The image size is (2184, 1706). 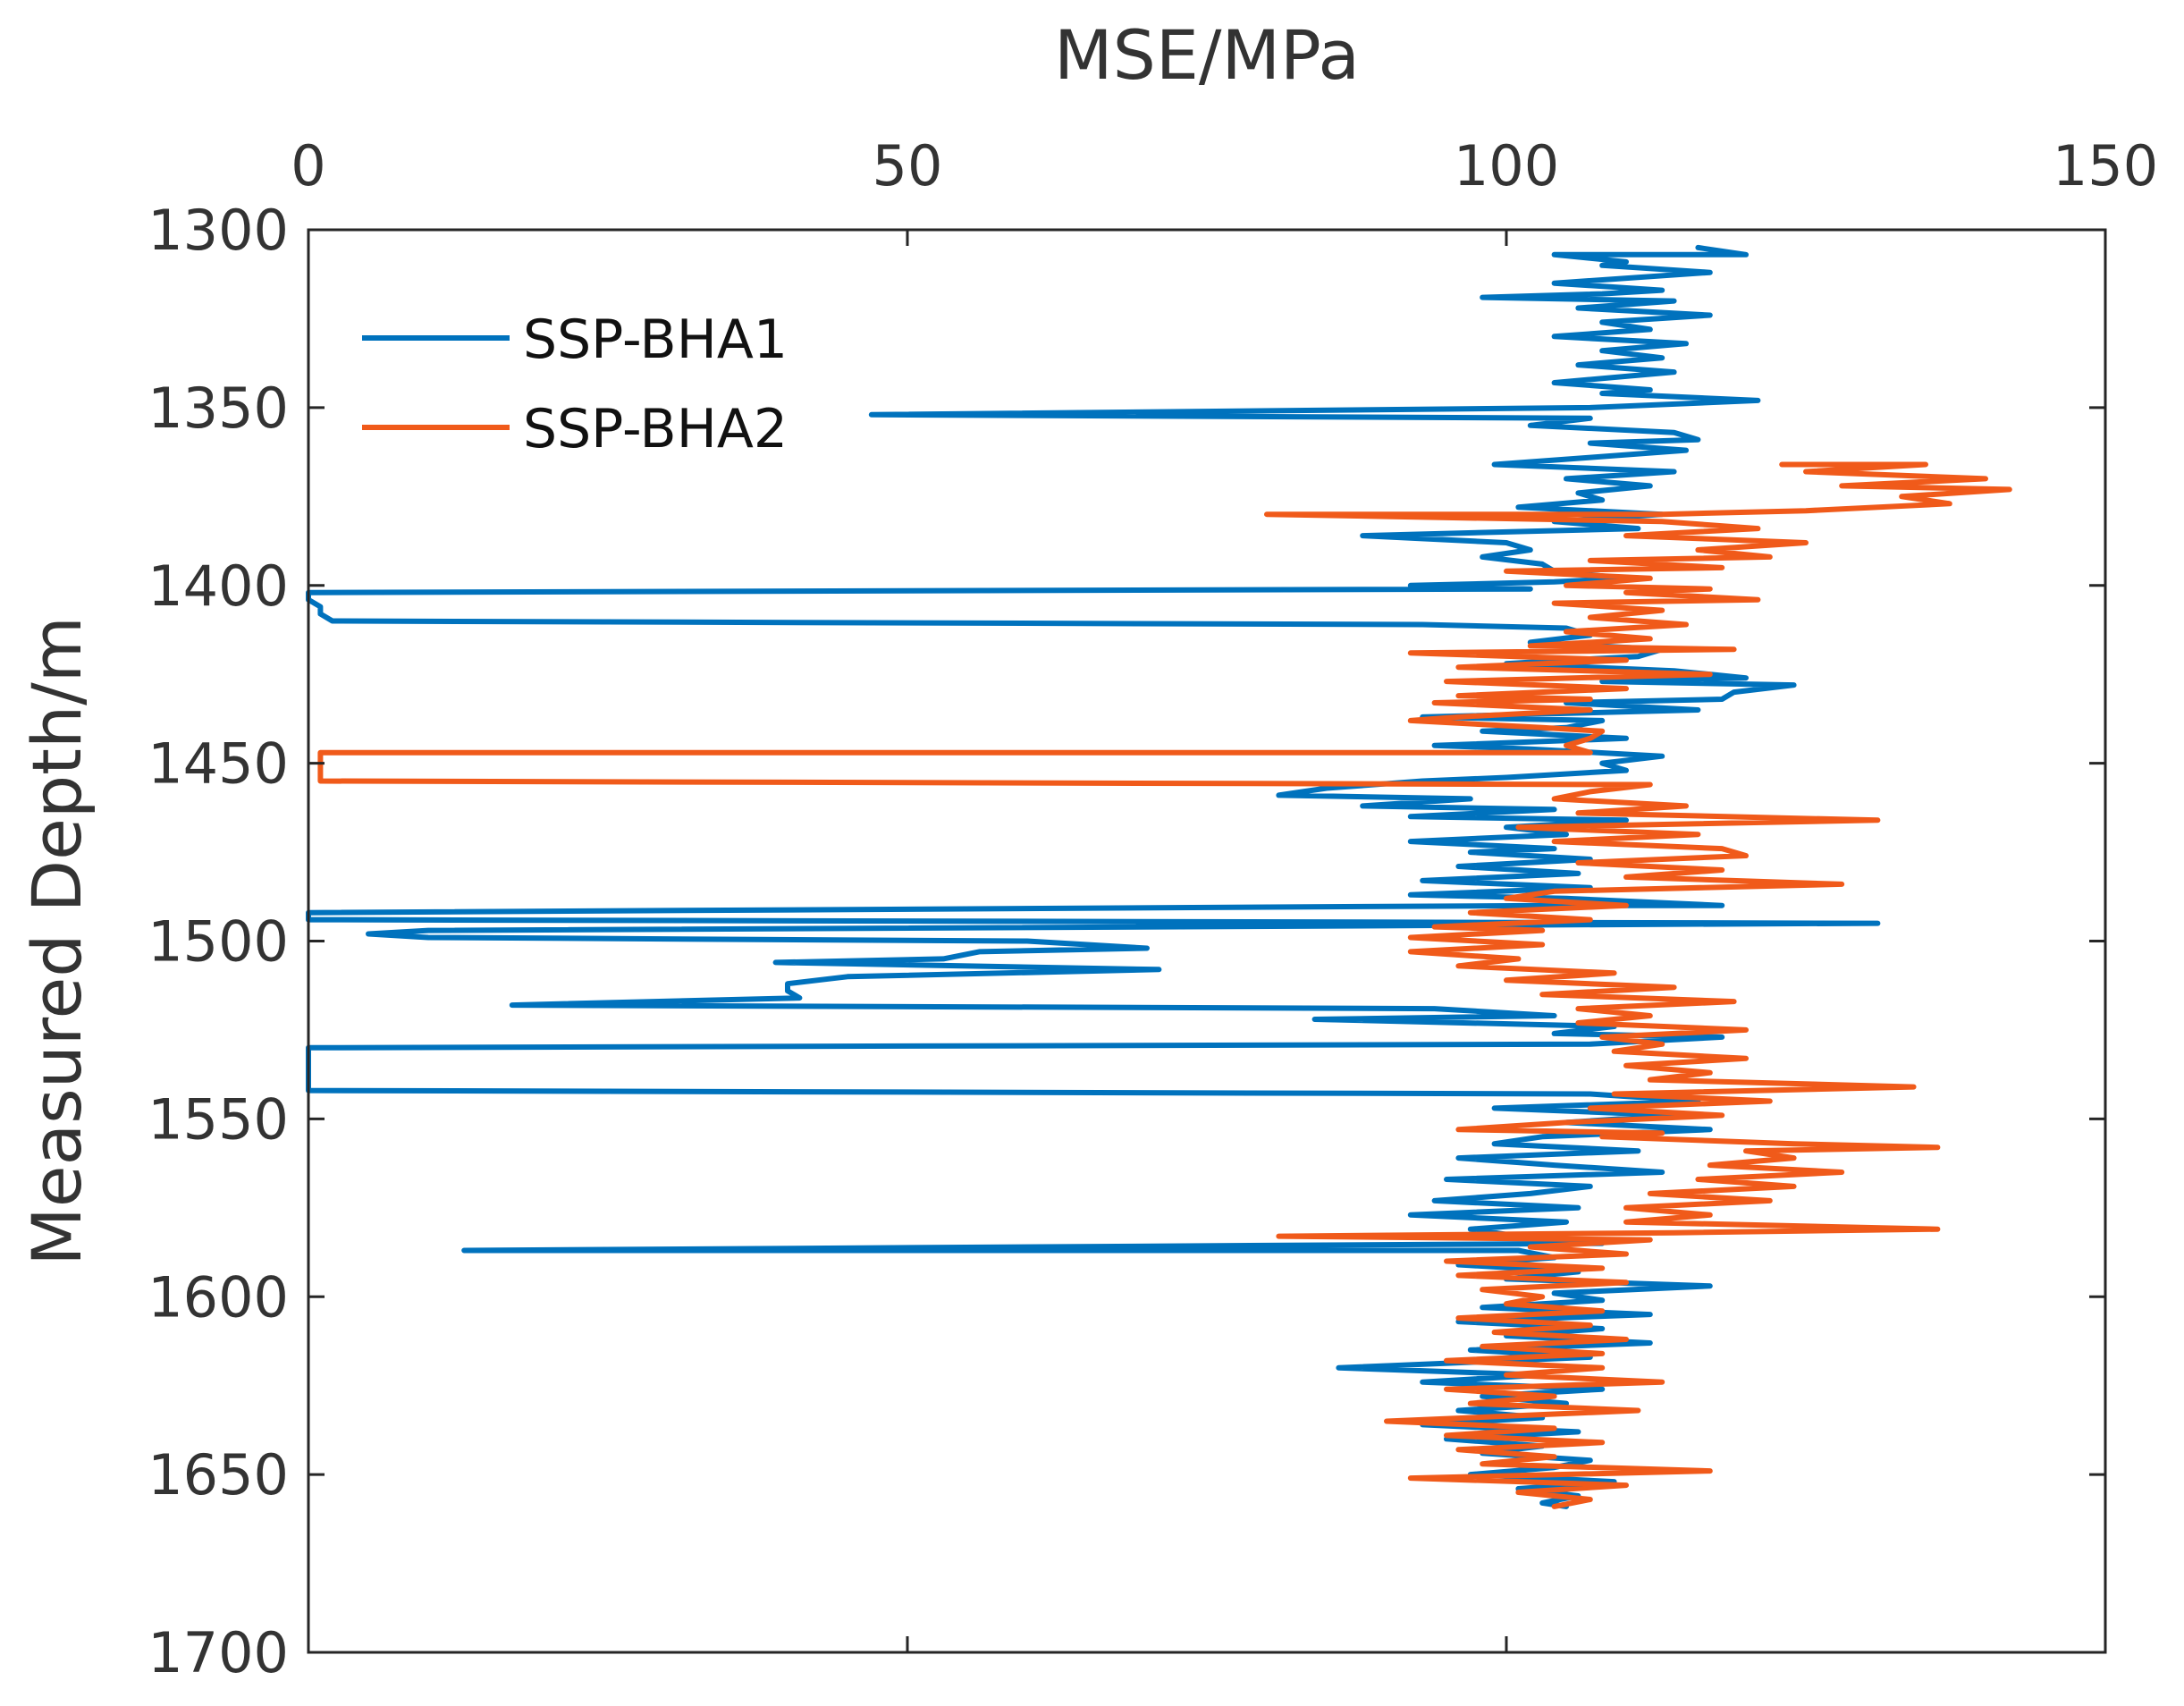 What do you see at coordinates (1207, 55) in the screenshot?
I see `x-axis-label: MSE/MPa` at bounding box center [1207, 55].